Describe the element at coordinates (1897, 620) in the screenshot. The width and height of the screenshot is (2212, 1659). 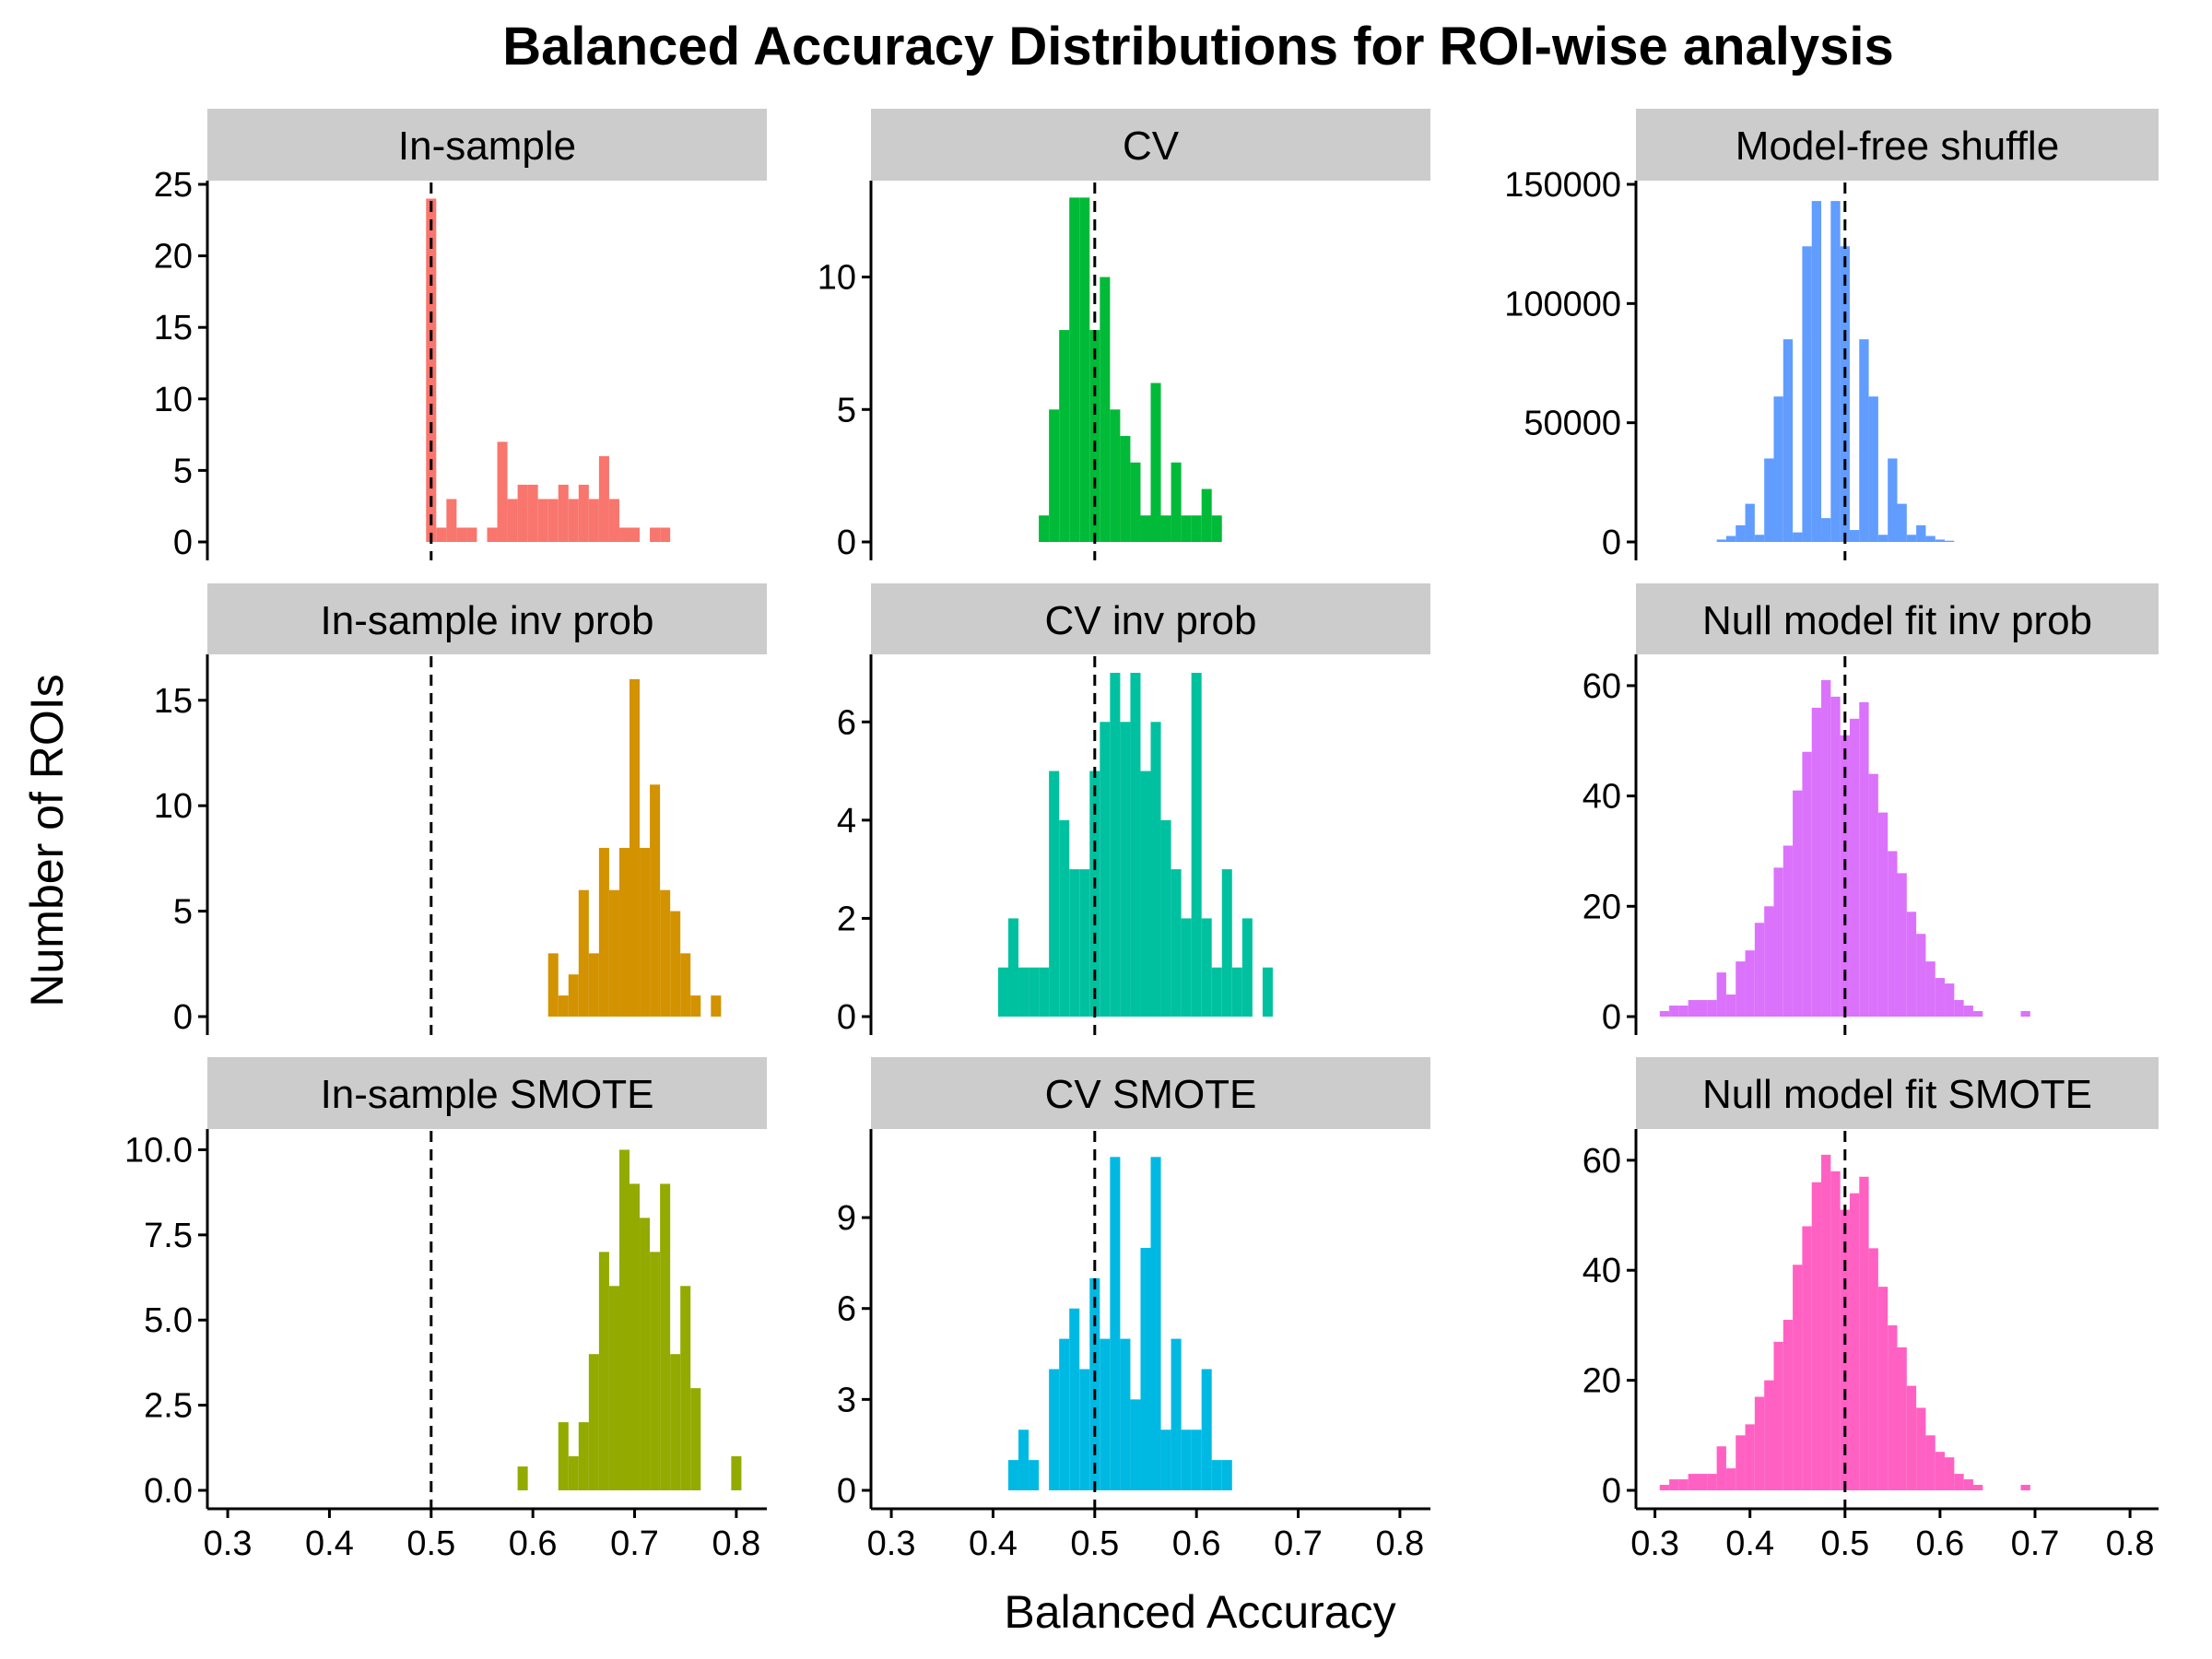
I see `facet-label: Null model fit inv prob` at that location.